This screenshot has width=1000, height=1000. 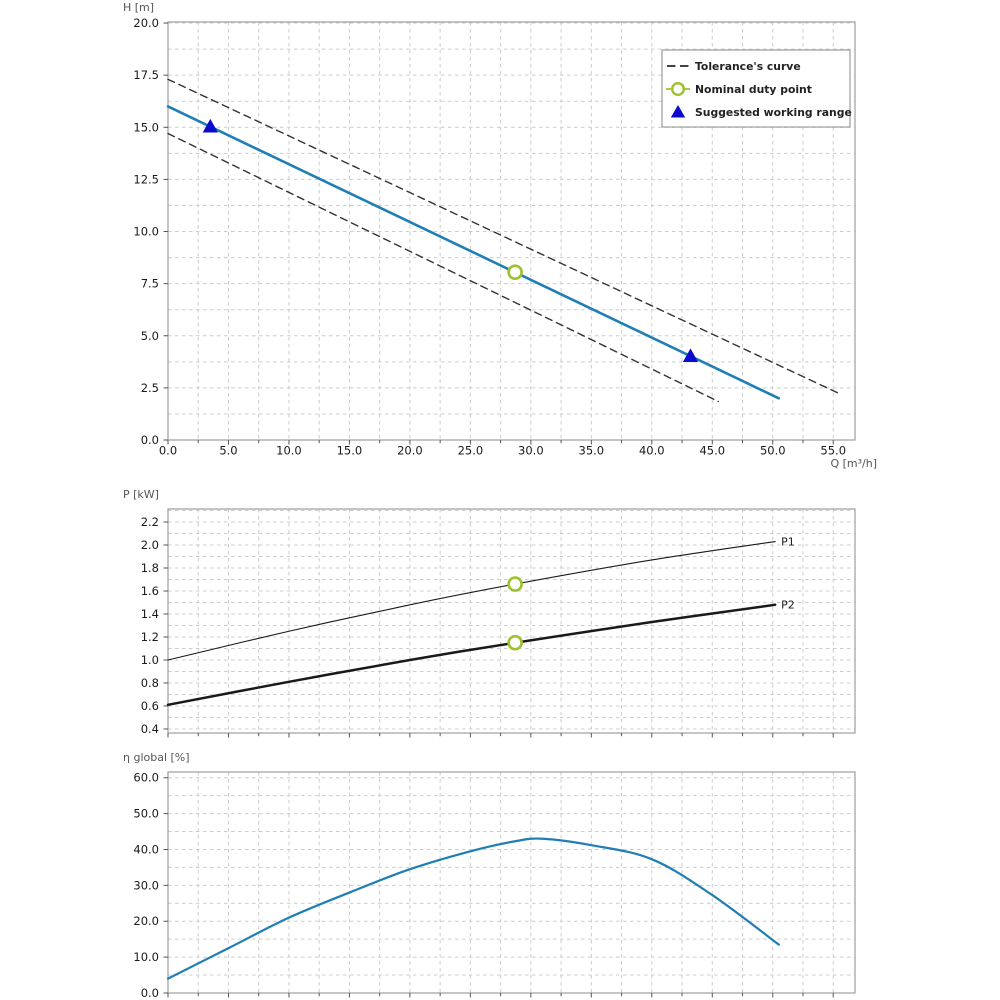 What do you see at coordinates (146, 778) in the screenshot?
I see `y-tick-label: 60.0` at bounding box center [146, 778].